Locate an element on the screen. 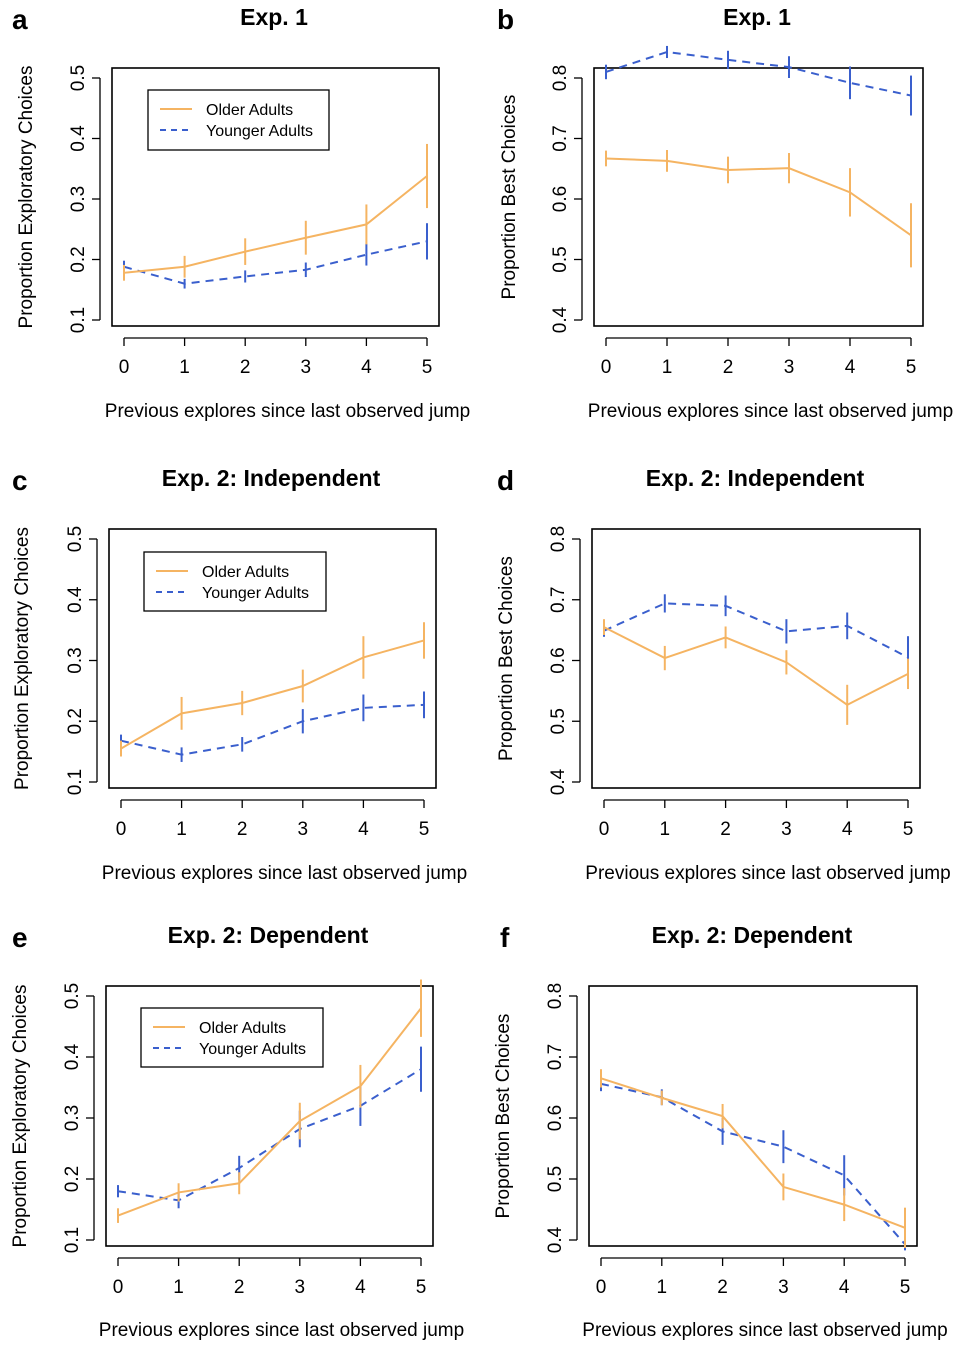  legend: Older Adults Younger Adults is located at coordinates (232, 1037).